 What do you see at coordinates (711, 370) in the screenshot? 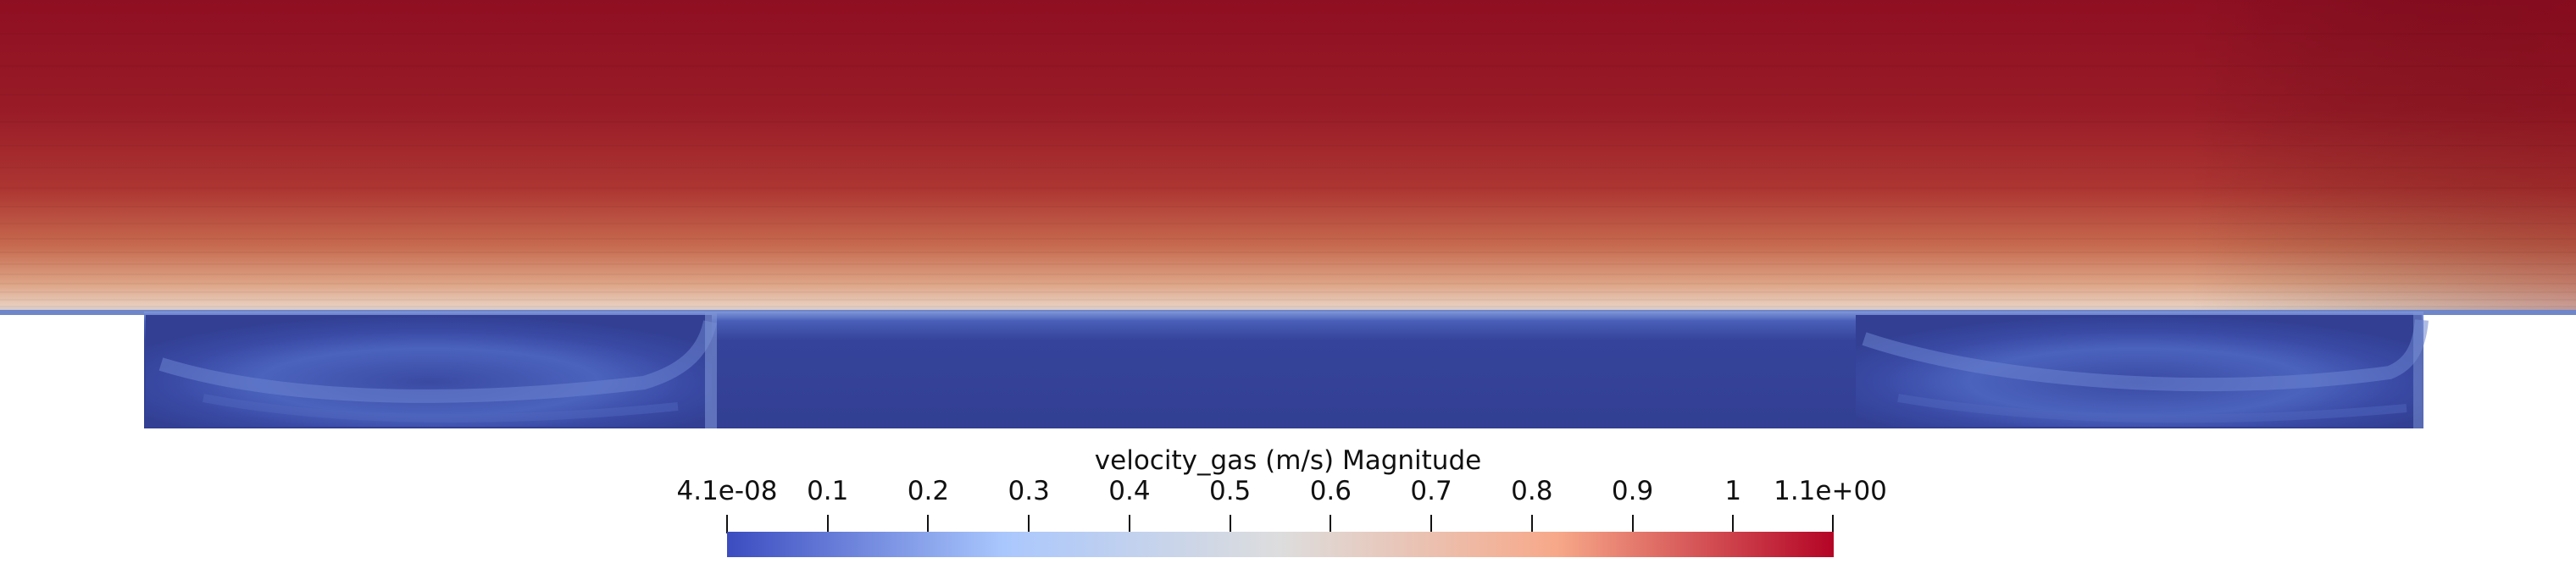
I see `cavity-left-wall` at bounding box center [711, 370].